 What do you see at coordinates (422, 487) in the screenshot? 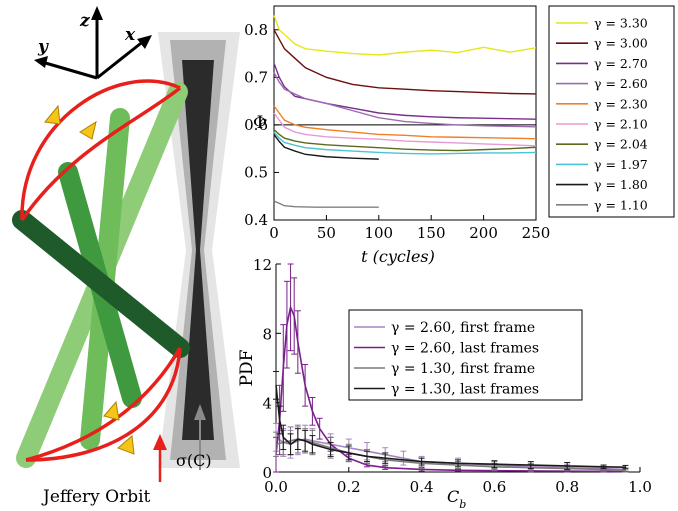
I see `x-tick-label: 0.4` at bounding box center [422, 487].